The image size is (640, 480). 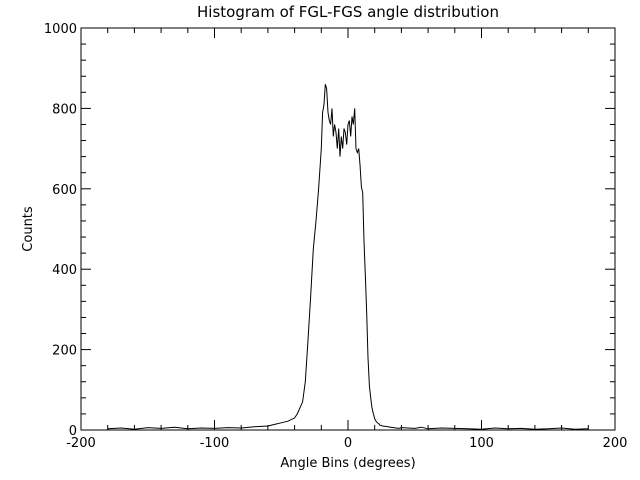 I want to click on x-tick-label: 100, so click(x=481, y=443).